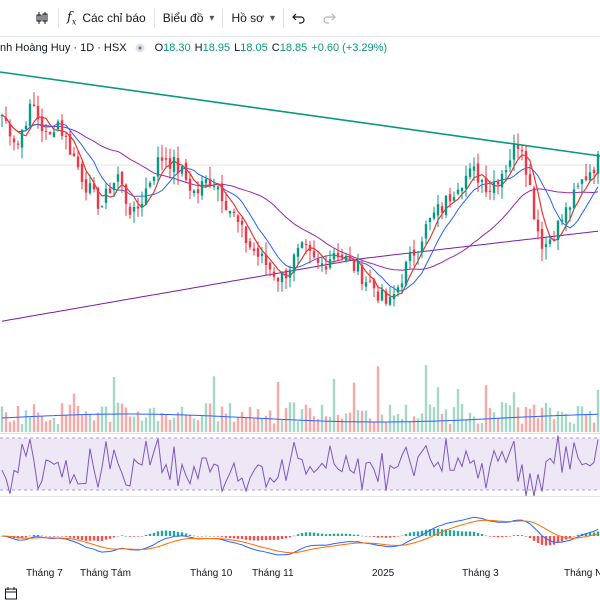  I want to click on profile-menu-button: Hồ sơ ▾, so click(253, 18).